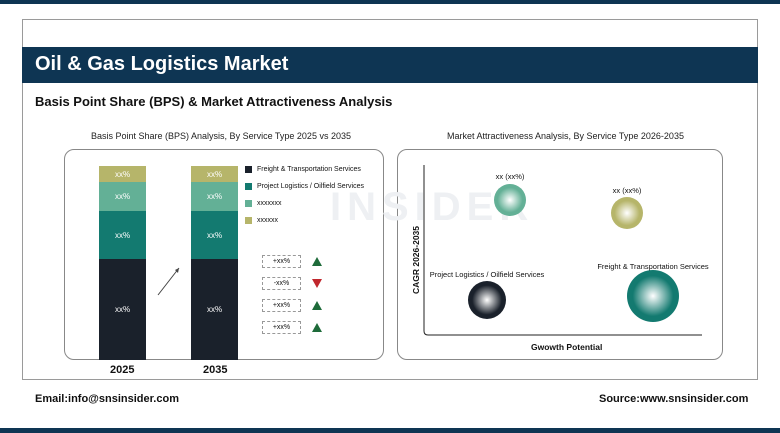 Image resolution: width=780 pixels, height=433 pixels. Describe the element at coordinates (304, 186) in the screenshot. I see `legend-item: Project Logistics / Oilfield Services` at that location.